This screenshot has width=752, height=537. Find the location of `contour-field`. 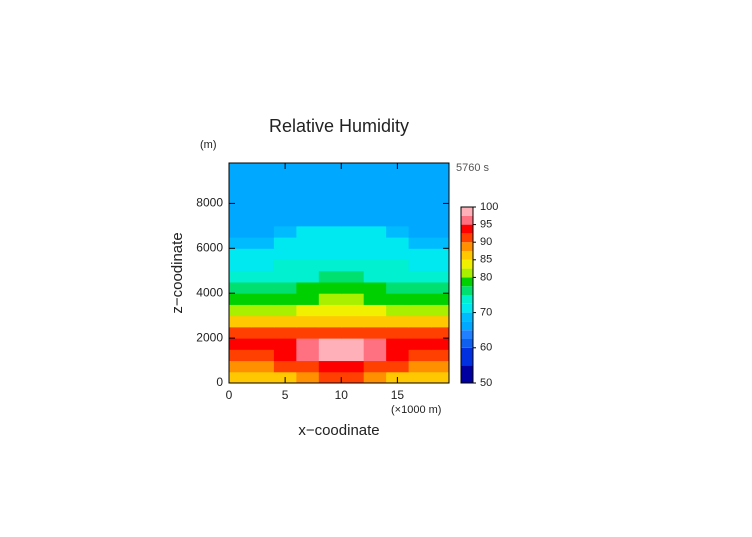

contour-field is located at coordinates (339, 273).